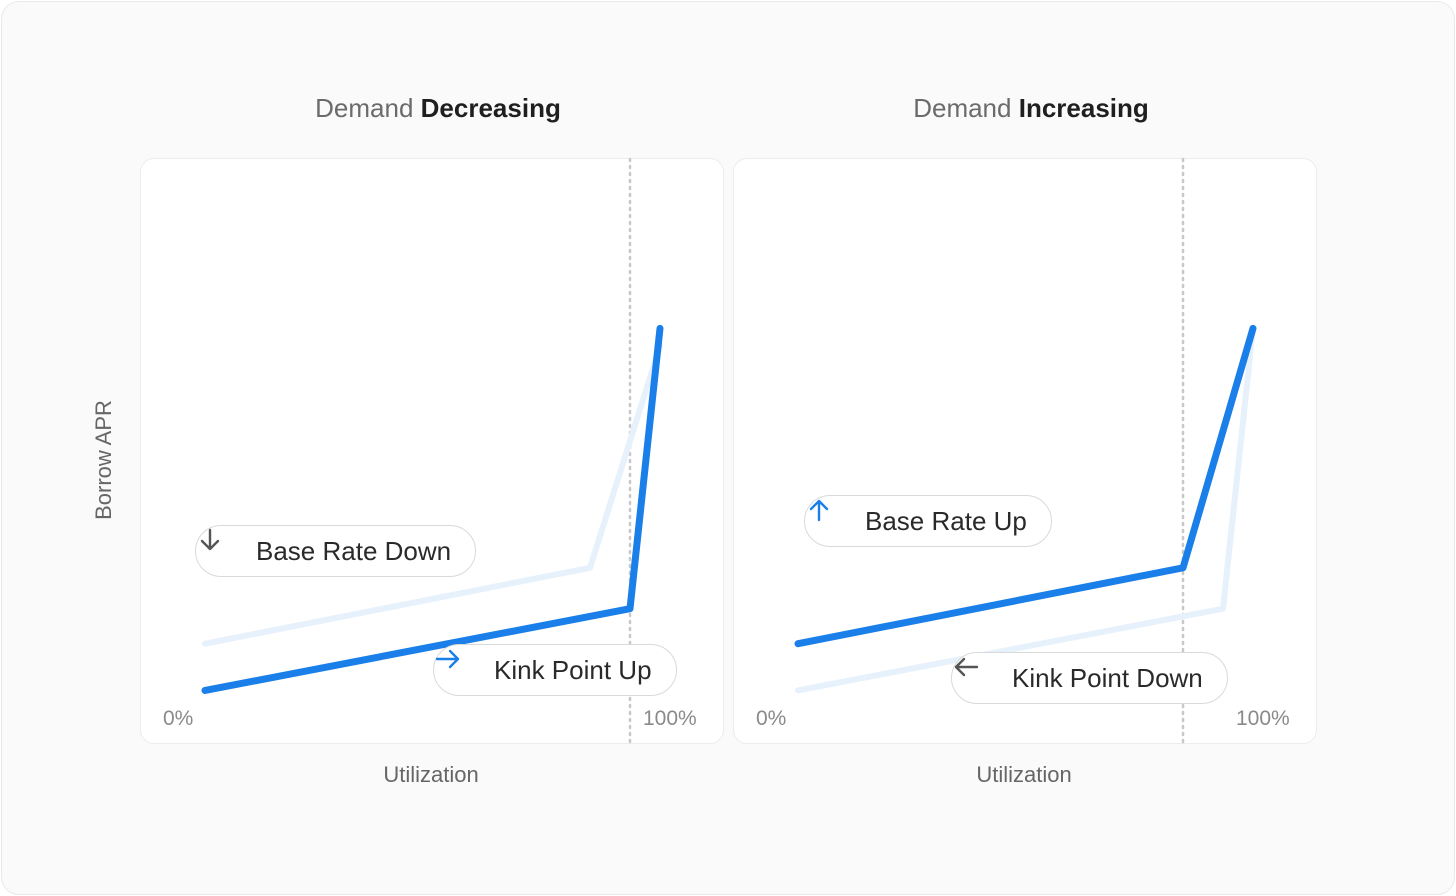  What do you see at coordinates (831, 517) in the screenshot?
I see `arrow-up-icon` at bounding box center [831, 517].